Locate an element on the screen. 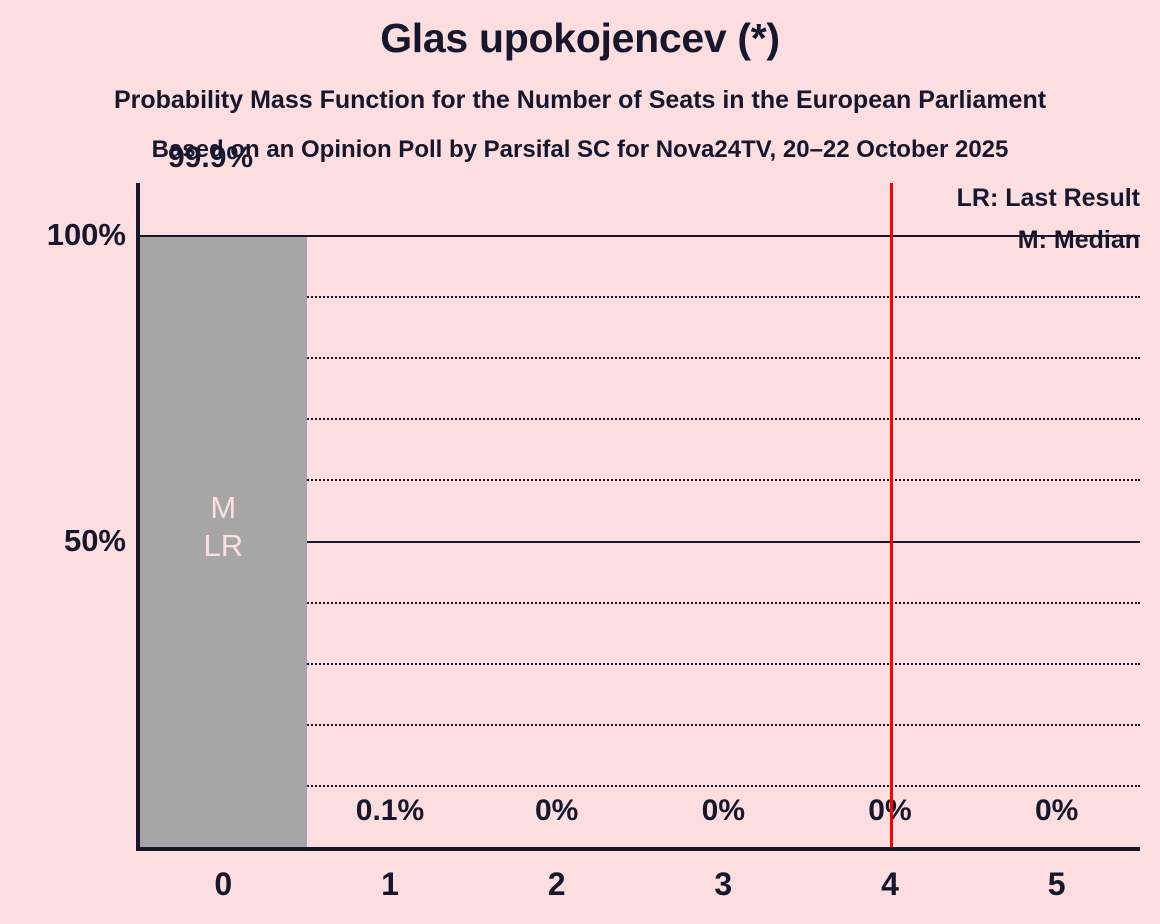 The image size is (1160, 924). x-tick-label-3: 3 is located at coordinates (723, 884).